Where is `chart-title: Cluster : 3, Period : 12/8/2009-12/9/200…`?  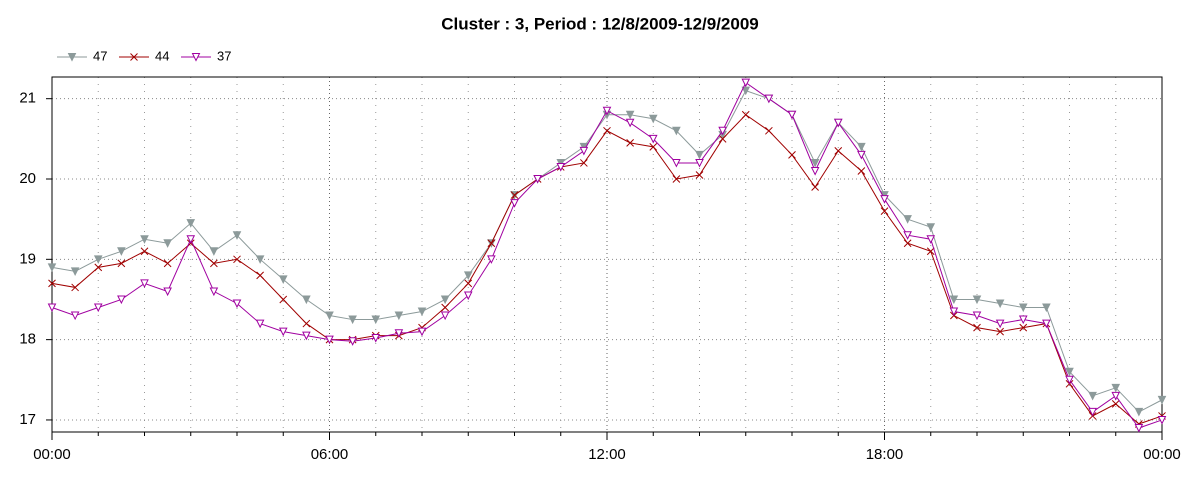 chart-title: Cluster : 3, Period : 12/8/2009-12/9/200… is located at coordinates (600, 23).